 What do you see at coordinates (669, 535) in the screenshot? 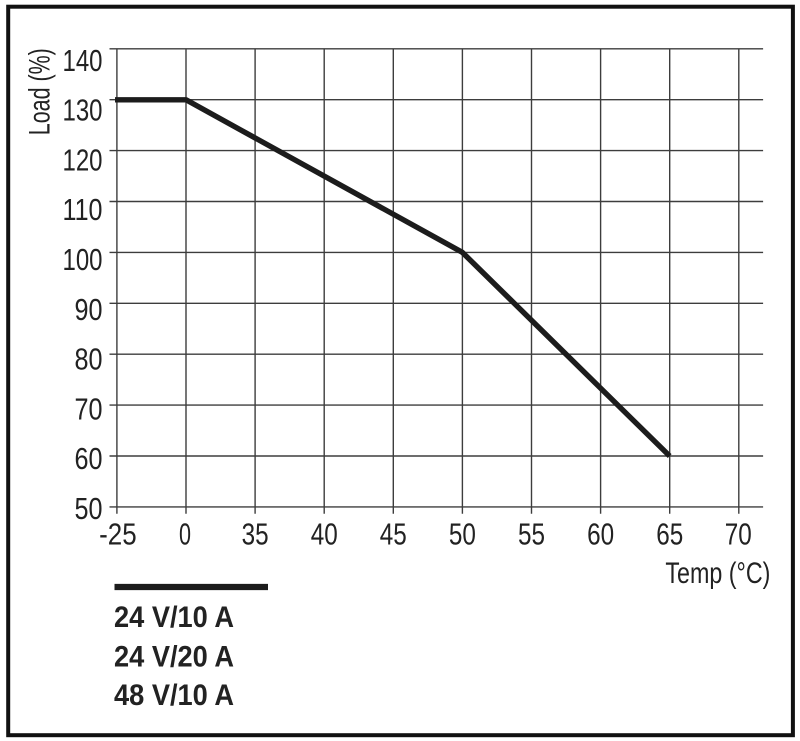
I see `svg-text: 65` at bounding box center [669, 535].